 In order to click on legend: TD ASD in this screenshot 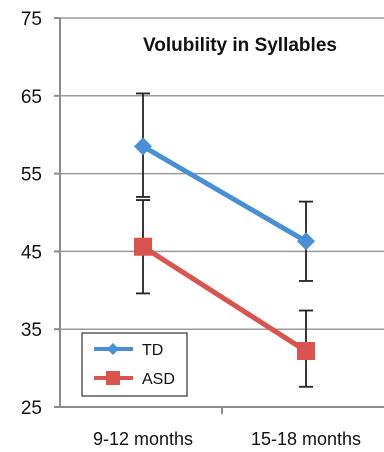, I will do `click(134, 364)`.